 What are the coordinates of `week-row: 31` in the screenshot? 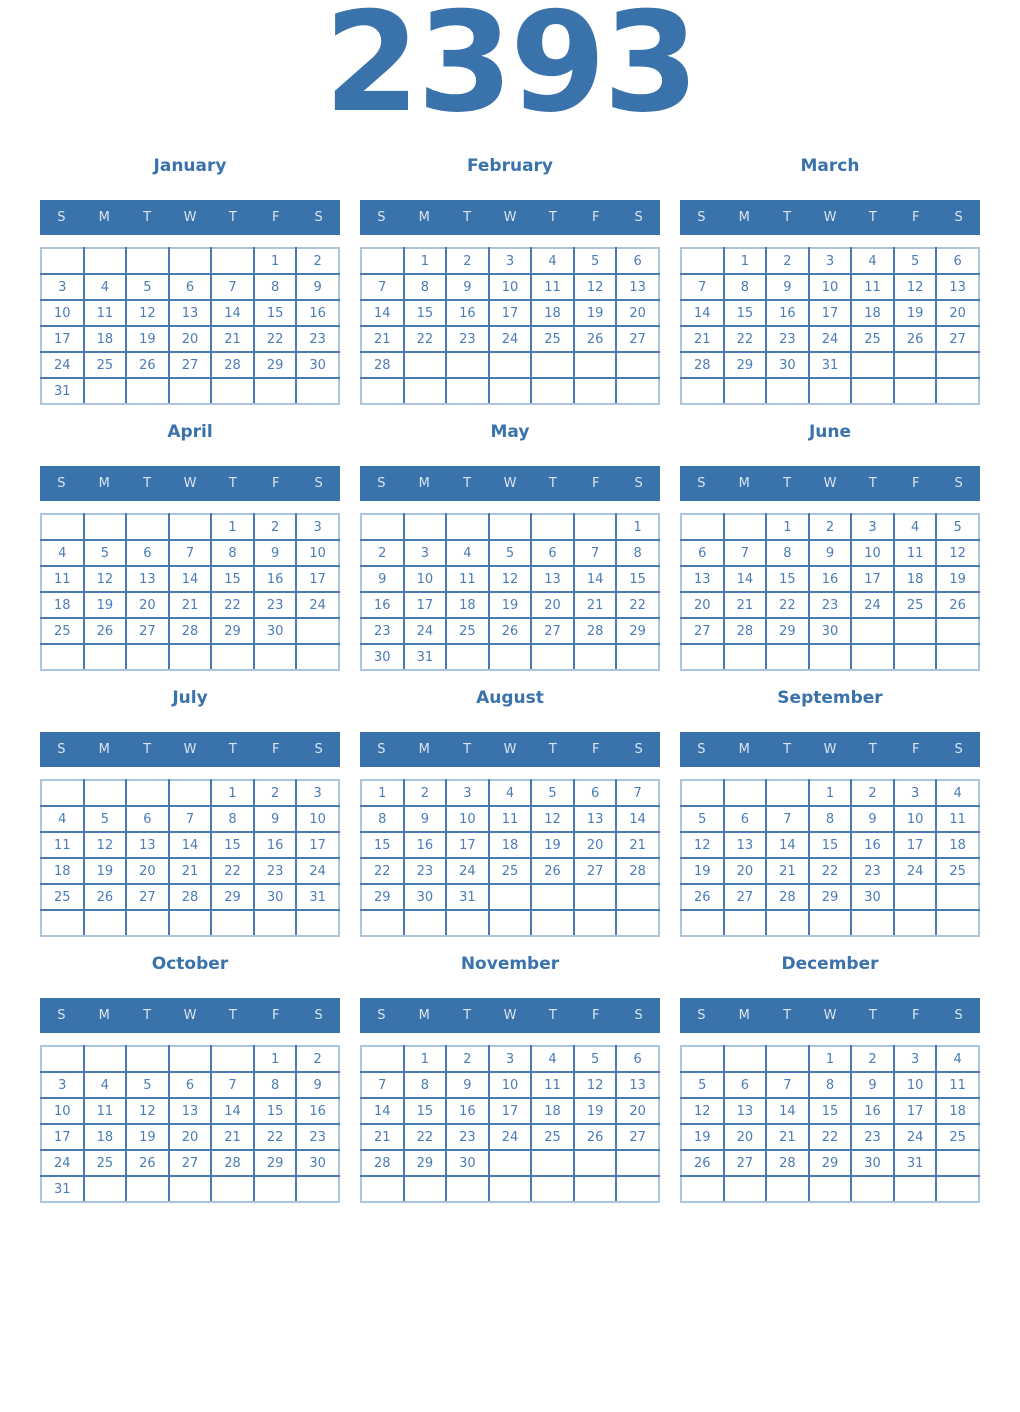 It's located at (190, 1189).